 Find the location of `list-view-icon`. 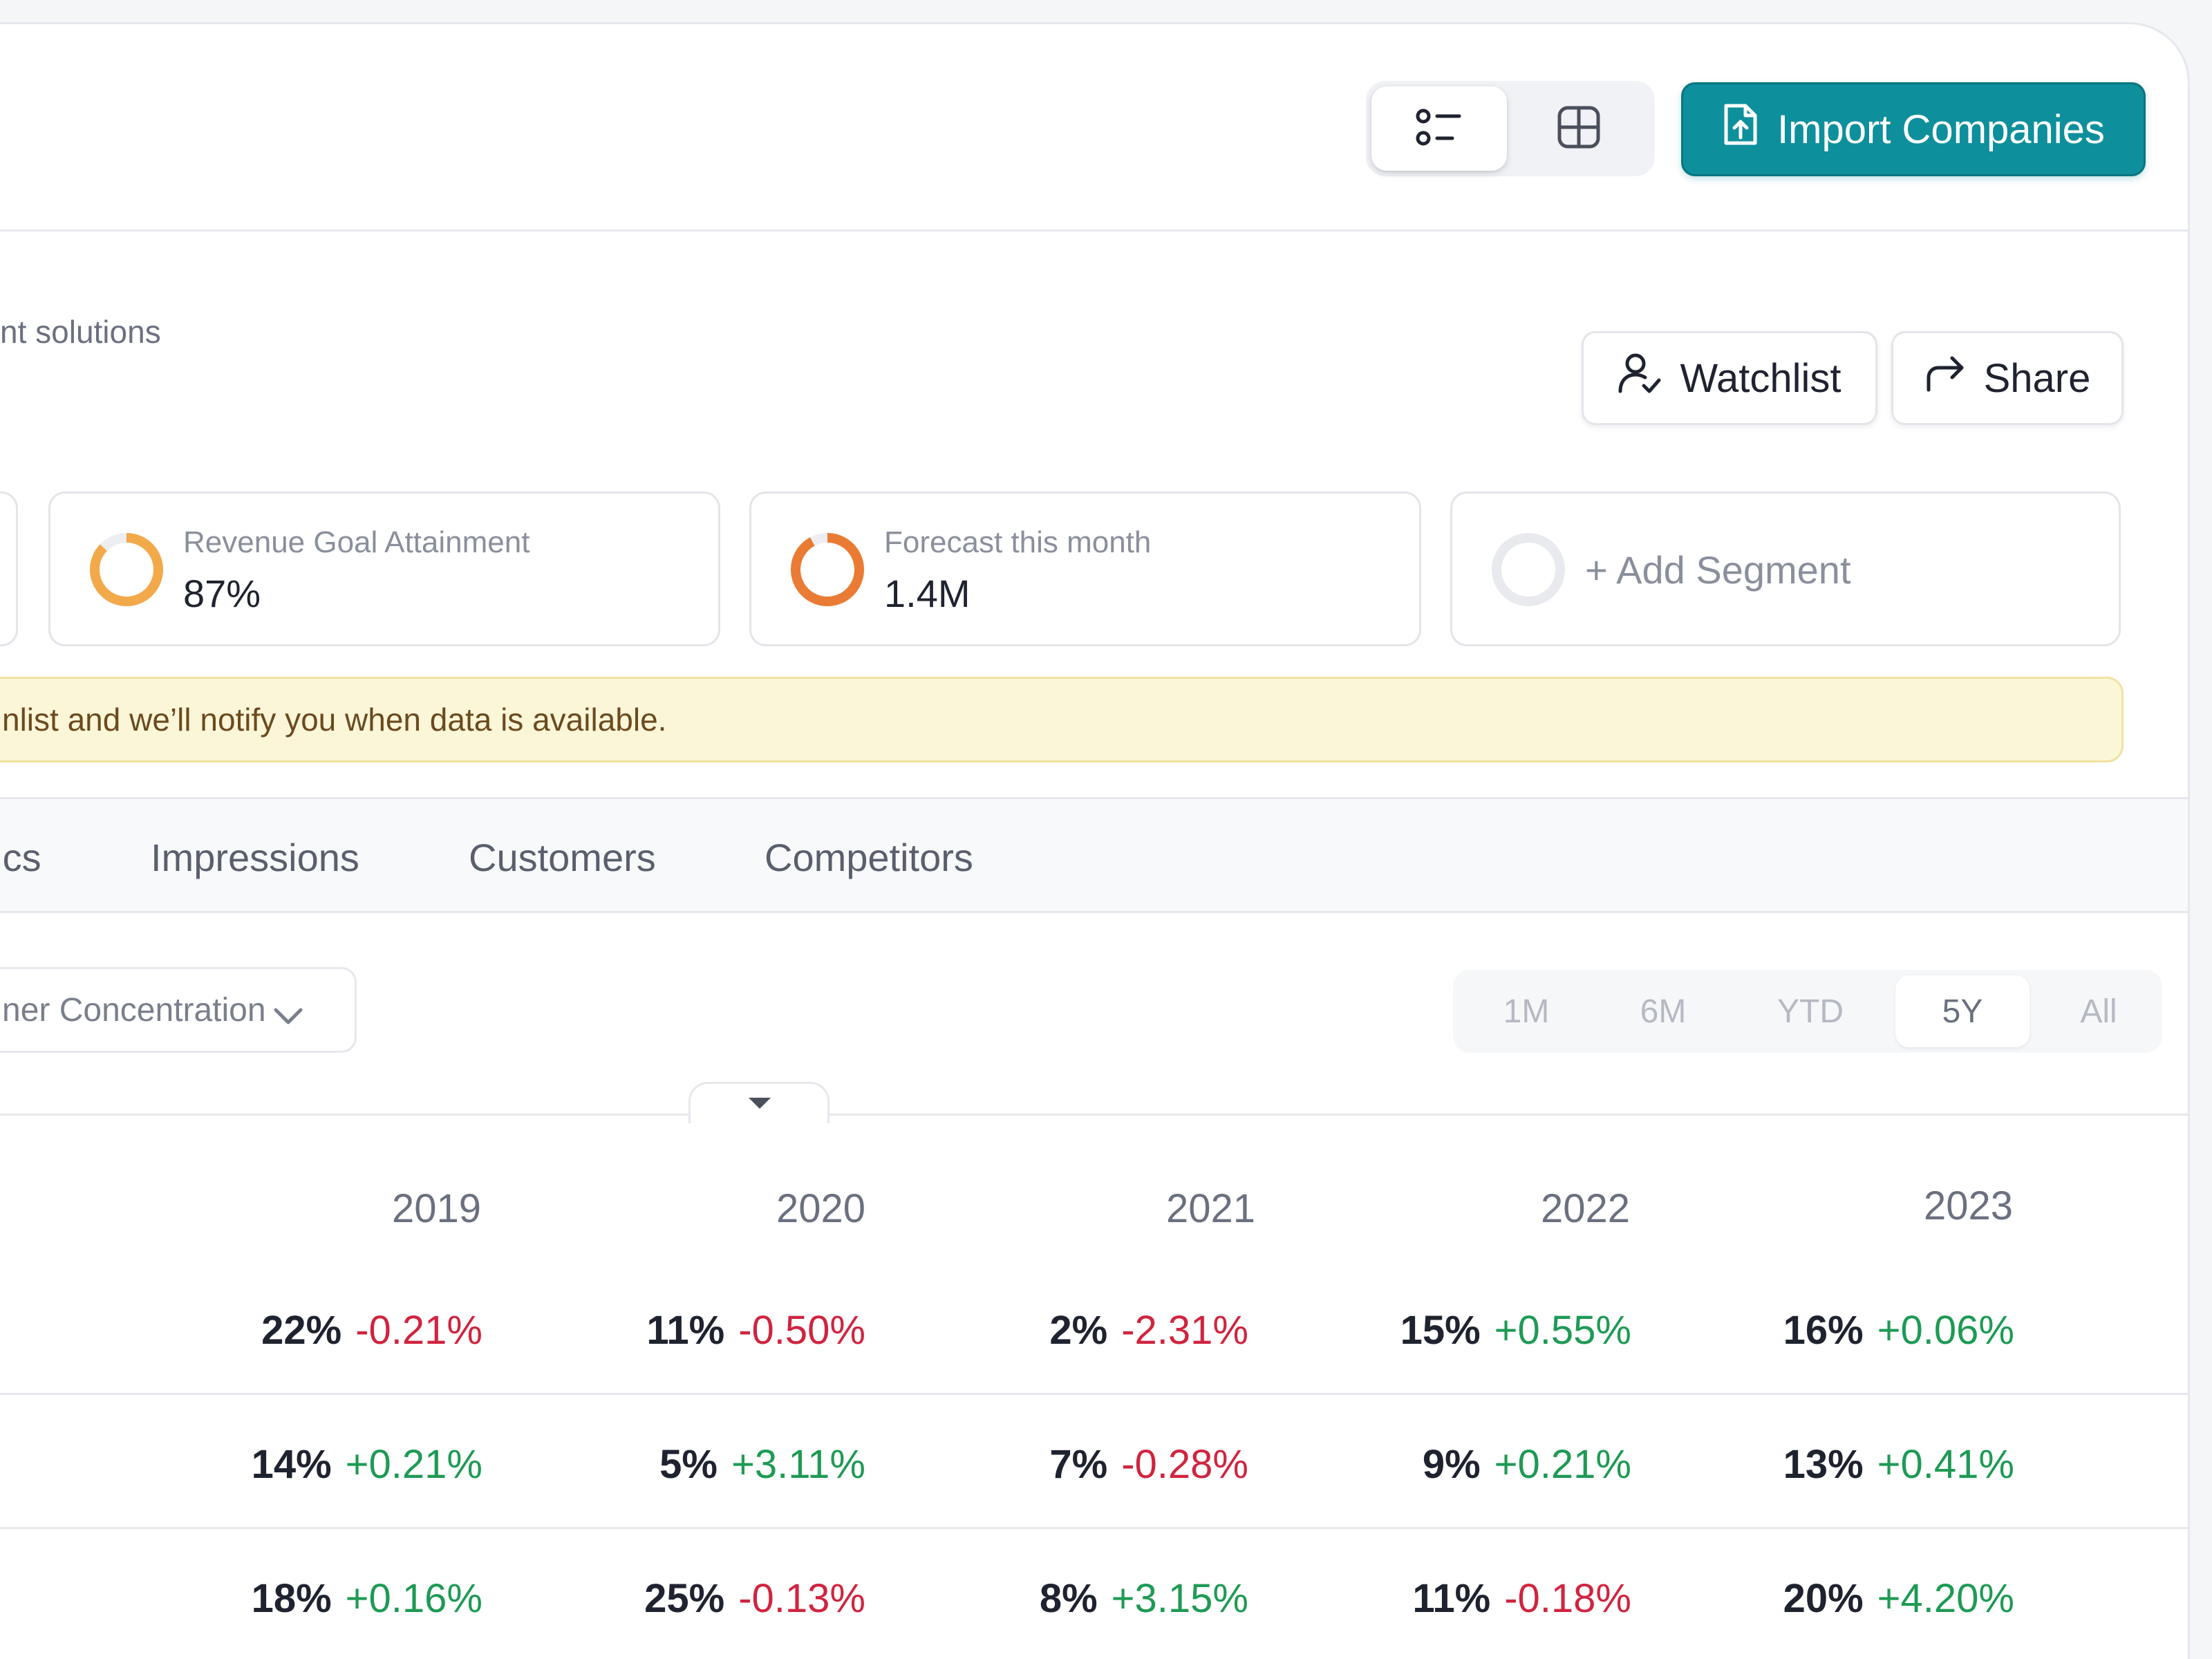

list-view-icon is located at coordinates (1439, 129).